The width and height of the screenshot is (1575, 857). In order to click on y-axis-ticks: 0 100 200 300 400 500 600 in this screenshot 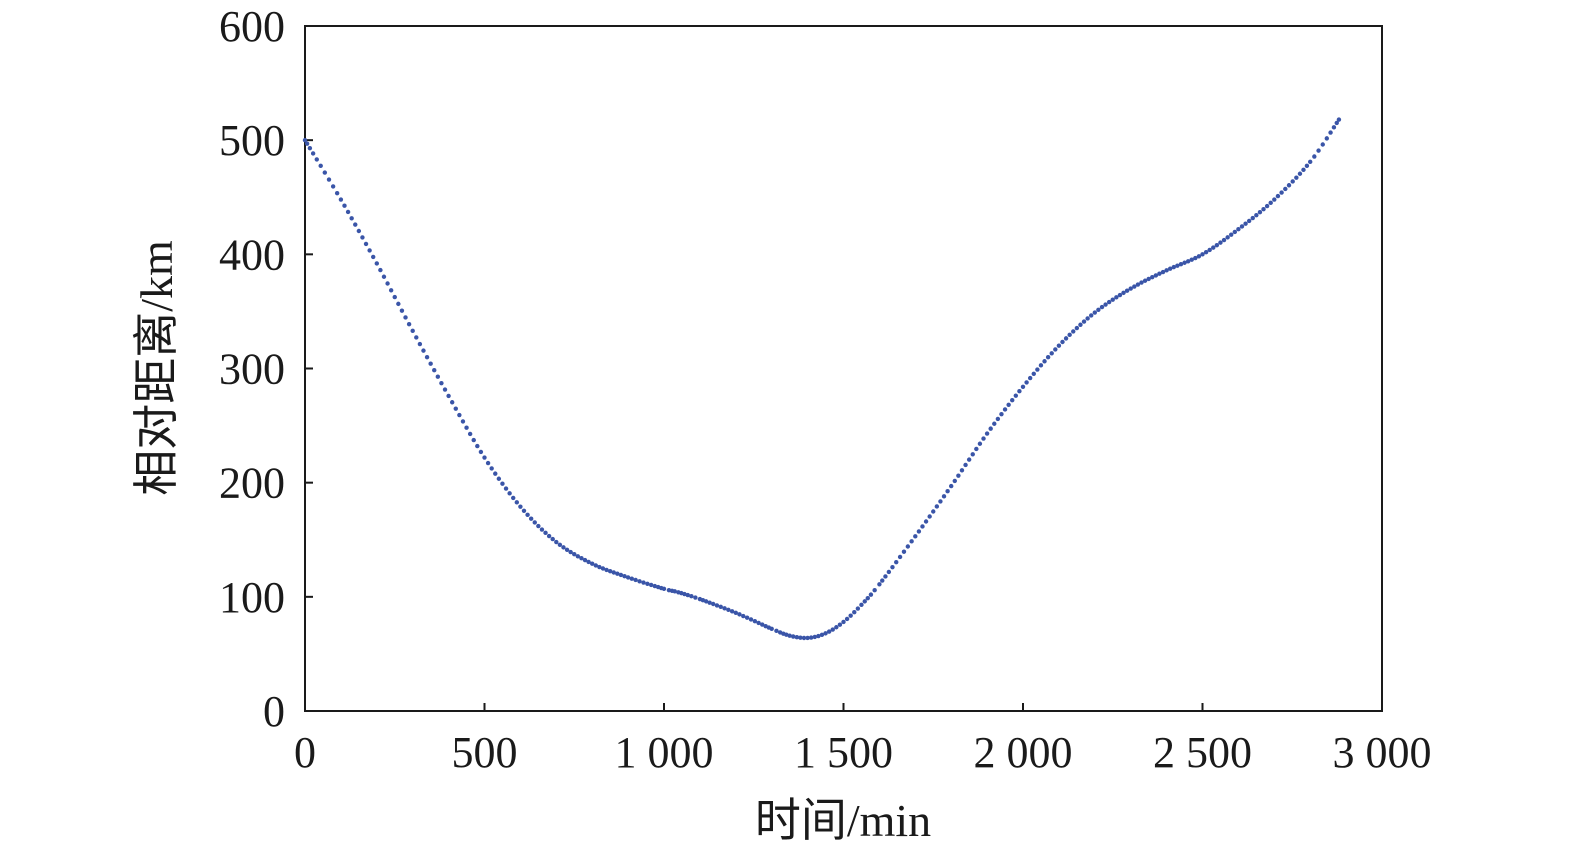, I will do `click(266, 369)`.